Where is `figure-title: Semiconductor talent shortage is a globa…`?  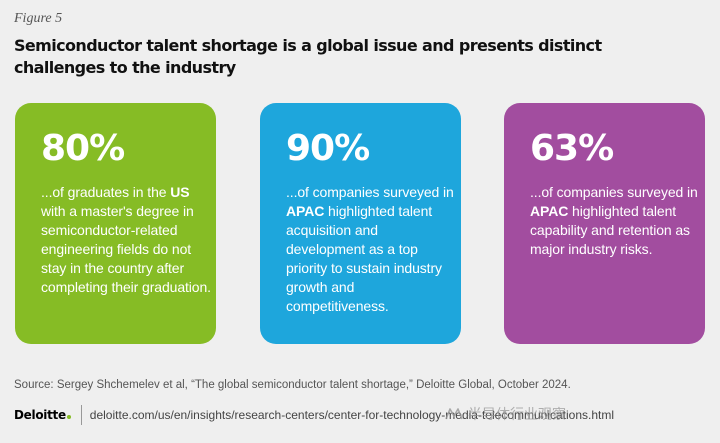
figure-title: Semiconductor talent shortage is a globa… is located at coordinates (308, 56).